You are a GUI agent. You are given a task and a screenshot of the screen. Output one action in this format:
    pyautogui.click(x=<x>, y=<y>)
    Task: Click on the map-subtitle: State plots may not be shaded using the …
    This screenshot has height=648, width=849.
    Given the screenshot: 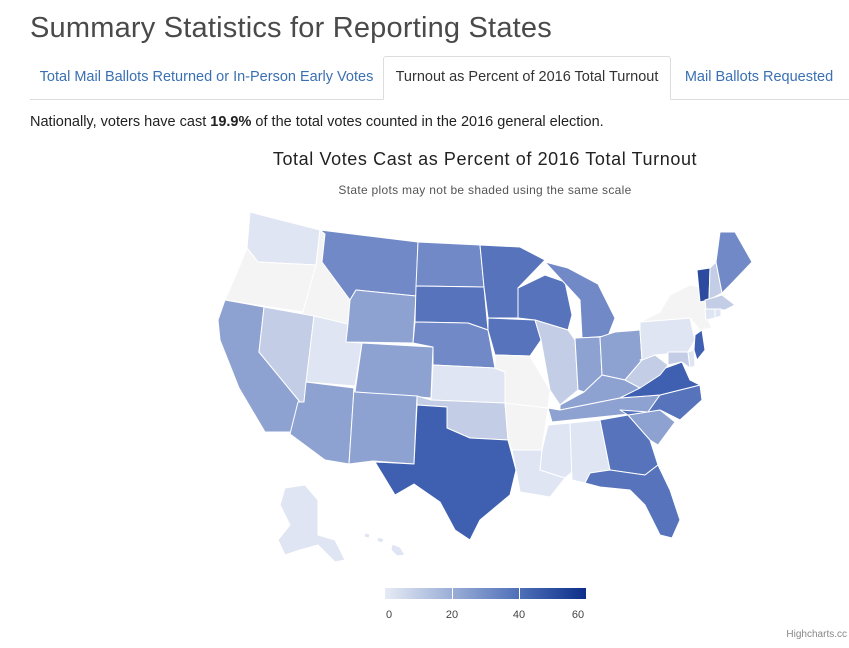 What is the action you would take?
    pyautogui.click(x=485, y=190)
    